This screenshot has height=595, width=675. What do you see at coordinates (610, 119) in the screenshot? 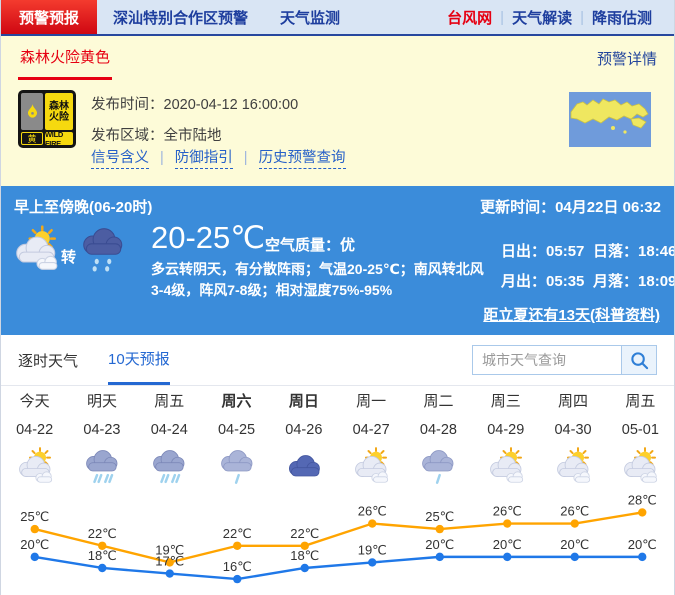
I see `shenzhen-district-map` at bounding box center [610, 119].